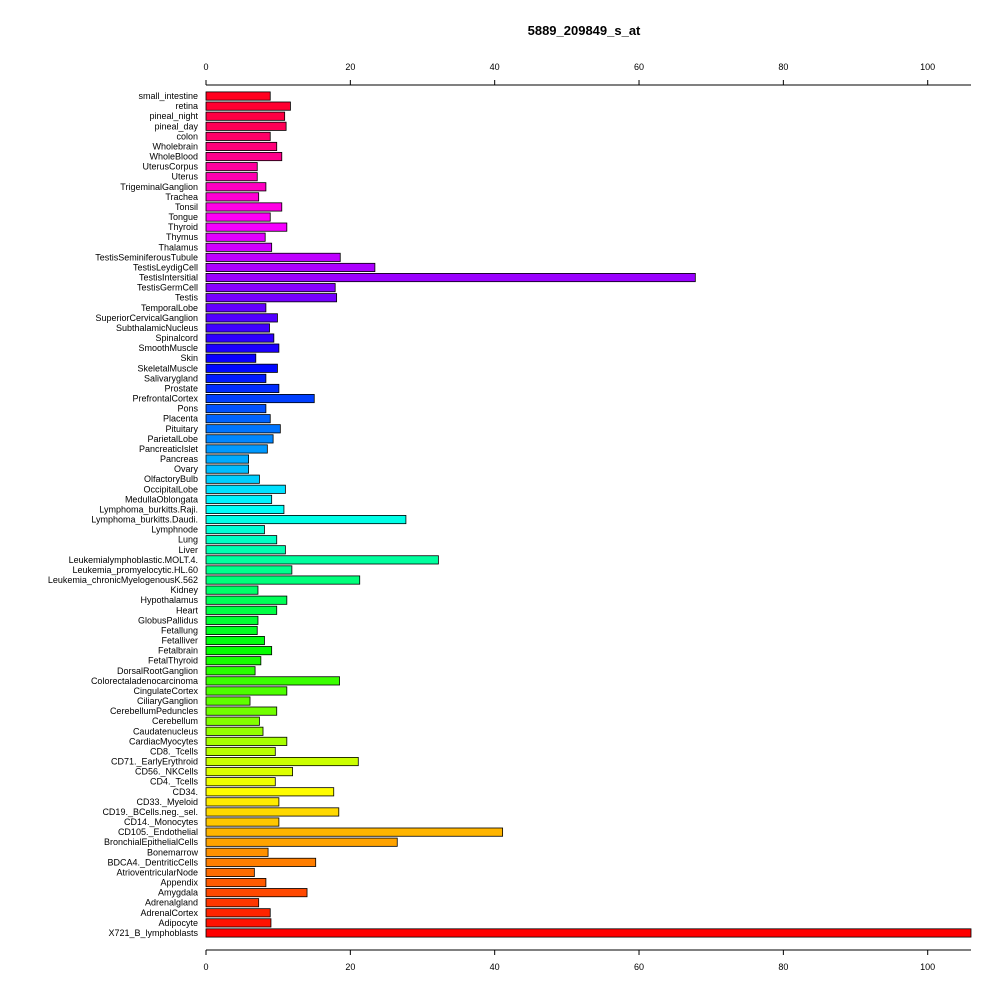 This screenshot has height=1000, width=1000. Describe the element at coordinates (245, 116) in the screenshot. I see `bar-pineal_night` at that location.